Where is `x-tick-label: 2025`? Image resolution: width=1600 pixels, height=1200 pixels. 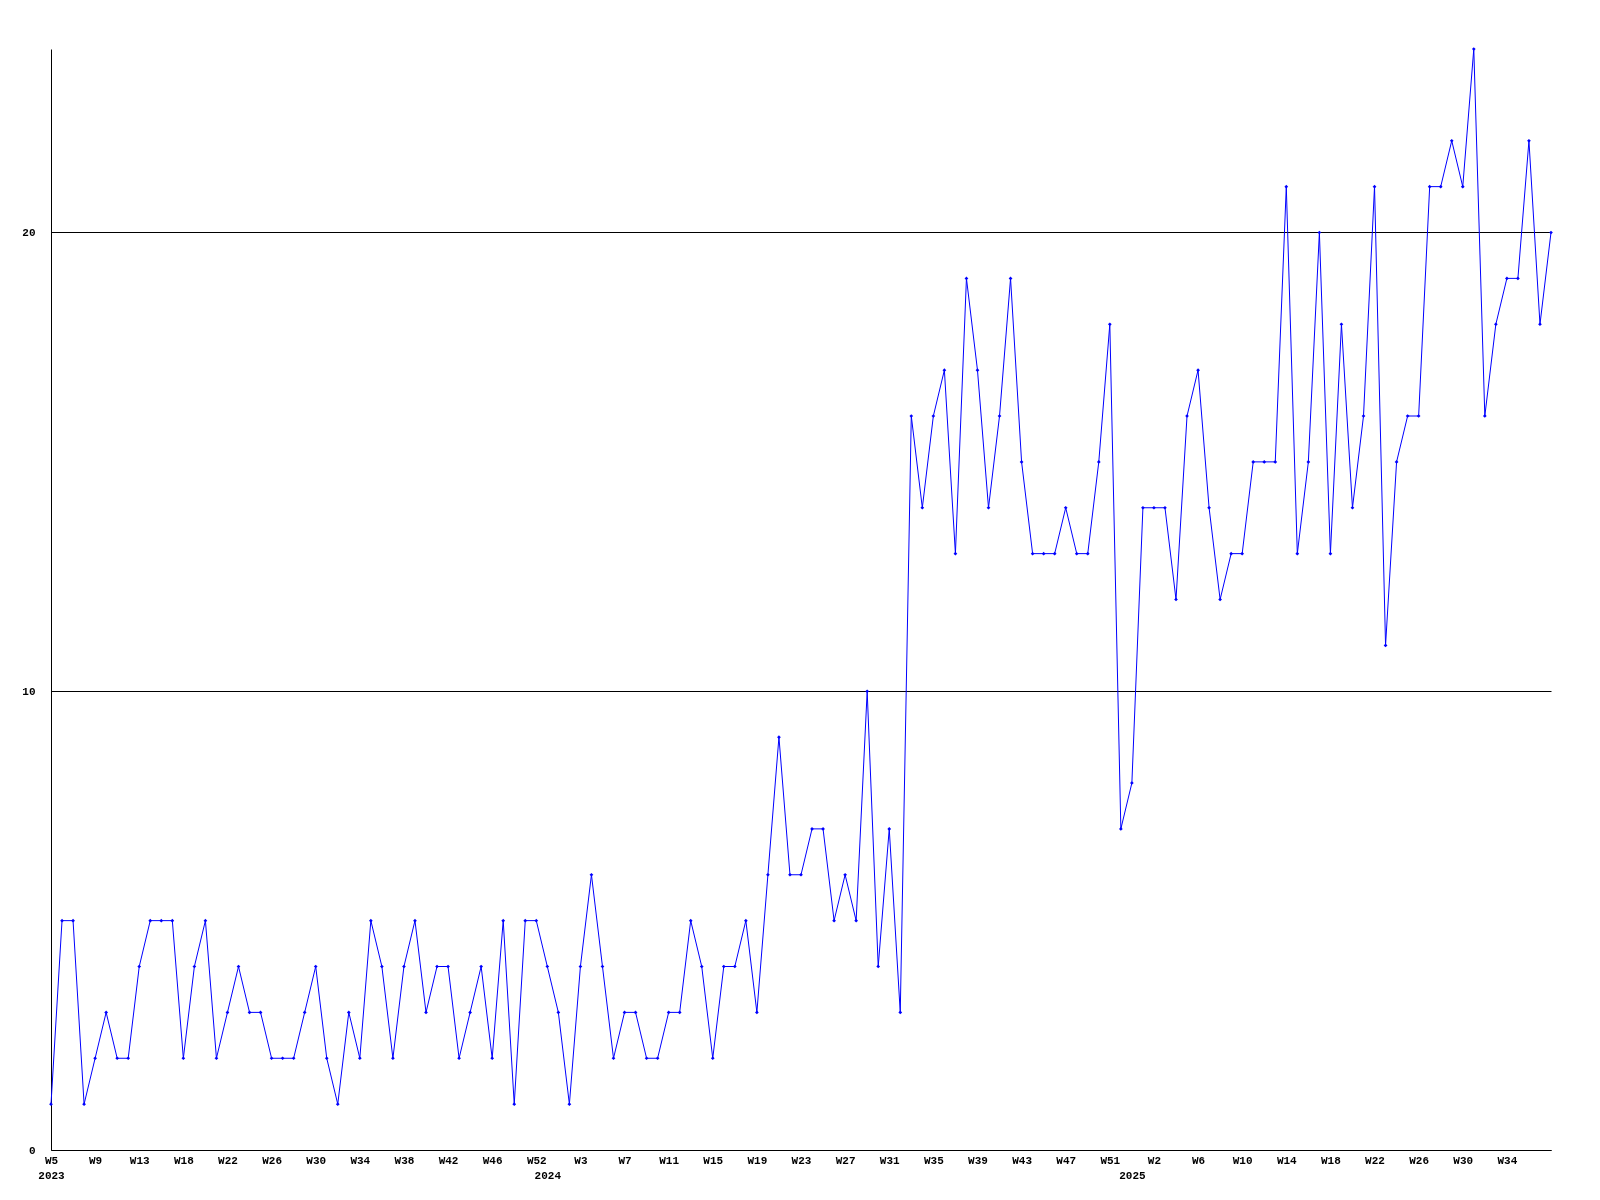
x-tick-label: 2025 is located at coordinates (1132, 1175).